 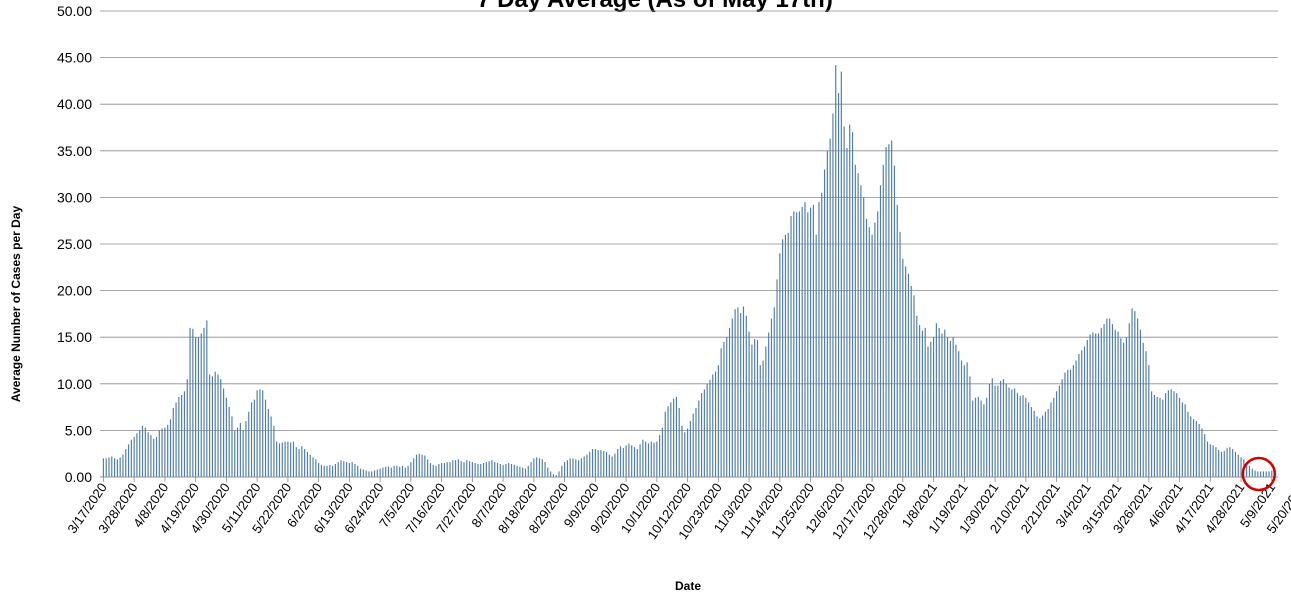 What do you see at coordinates (74, 244) in the screenshot?
I see `y-tick-label: 25.00` at bounding box center [74, 244].